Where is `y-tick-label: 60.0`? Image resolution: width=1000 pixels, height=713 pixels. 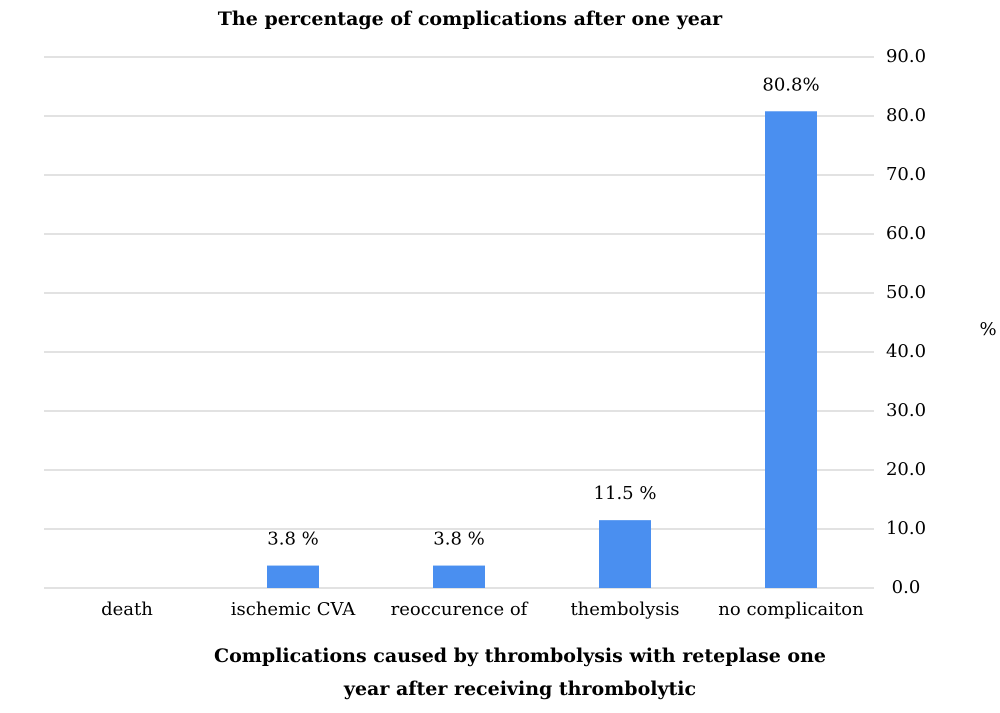
y-tick-label: 60.0 is located at coordinates (906, 233).